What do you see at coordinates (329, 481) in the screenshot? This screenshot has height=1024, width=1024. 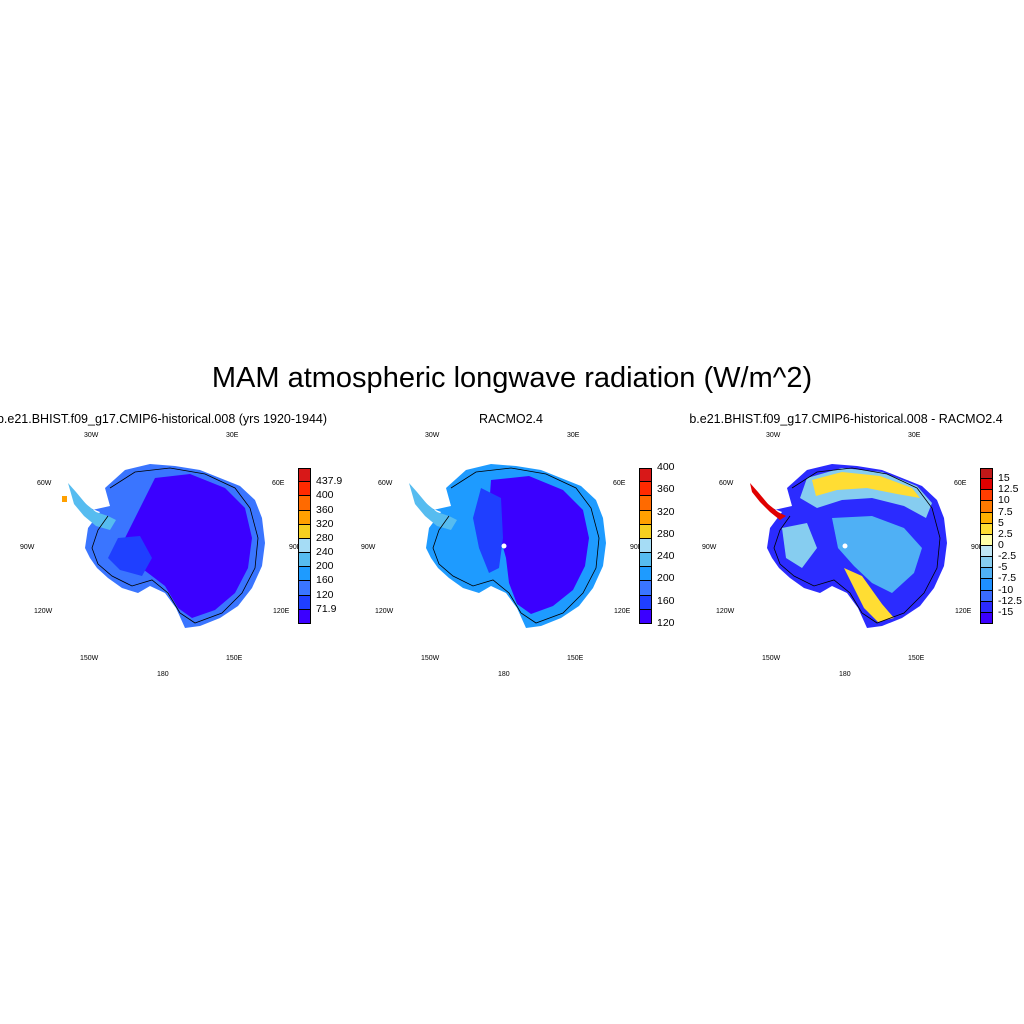 I see `colorbar-label: 437.9` at bounding box center [329, 481].